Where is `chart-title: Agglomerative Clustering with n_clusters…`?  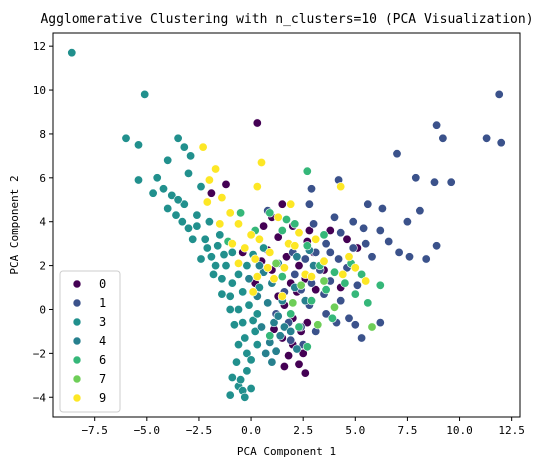
chart-title: Agglomerative Clustering with n_clusters… is located at coordinates (286, 19).